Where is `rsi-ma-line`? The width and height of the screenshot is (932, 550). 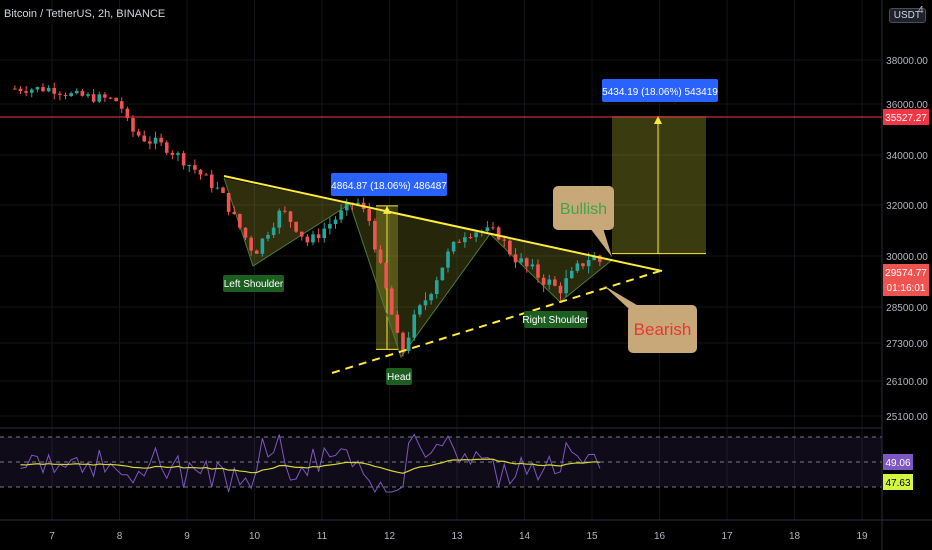
rsi-ma-line is located at coordinates (310, 466).